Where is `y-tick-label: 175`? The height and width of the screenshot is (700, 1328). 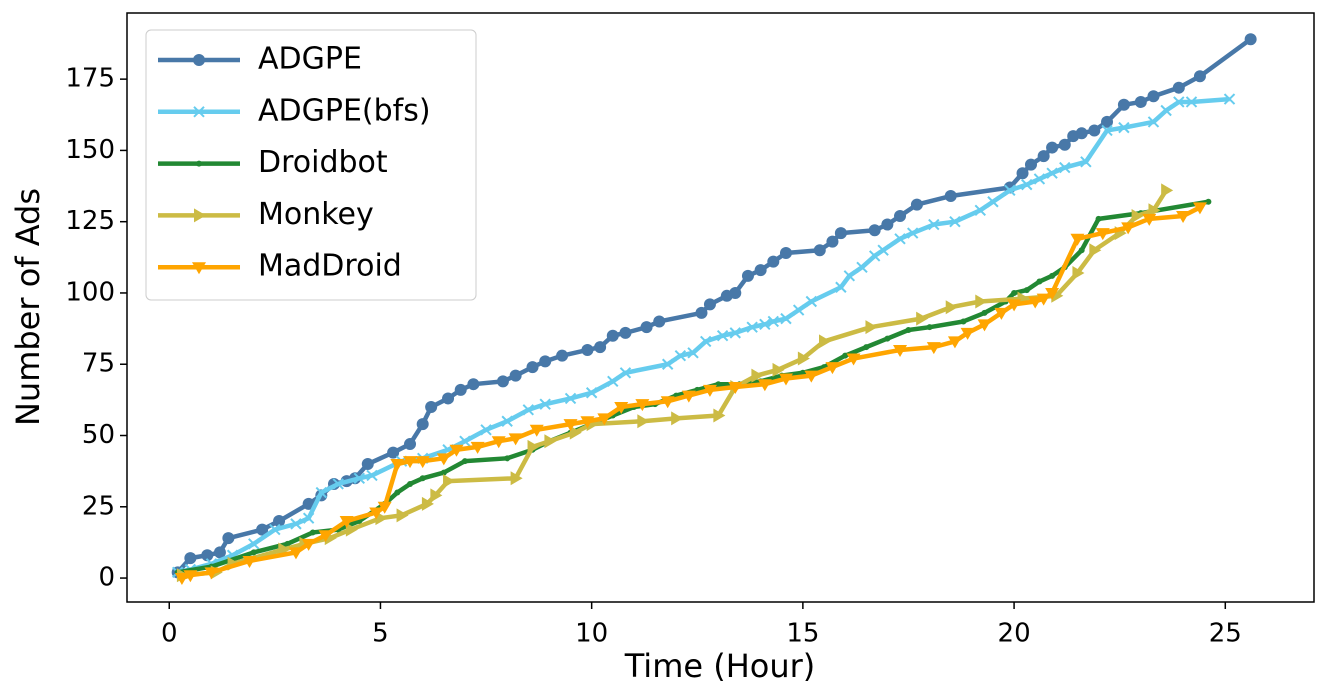 y-tick-label: 175 is located at coordinates (90, 79).